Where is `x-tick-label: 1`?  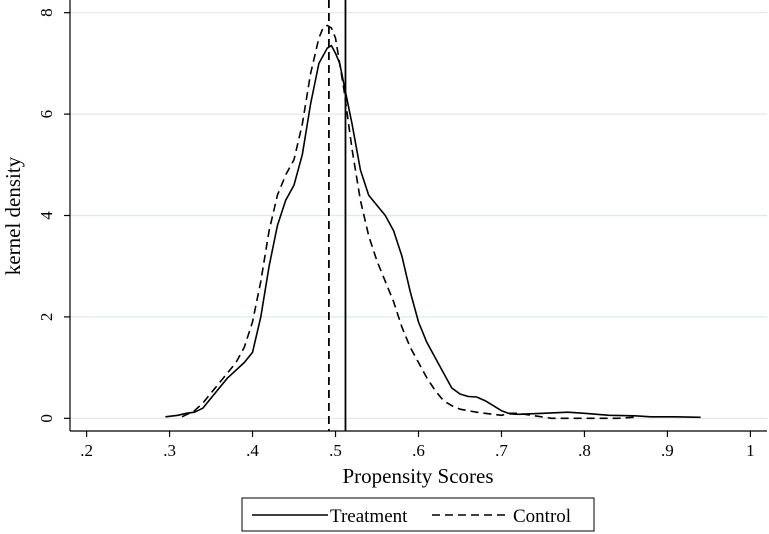
x-tick-label: 1 is located at coordinates (750, 450).